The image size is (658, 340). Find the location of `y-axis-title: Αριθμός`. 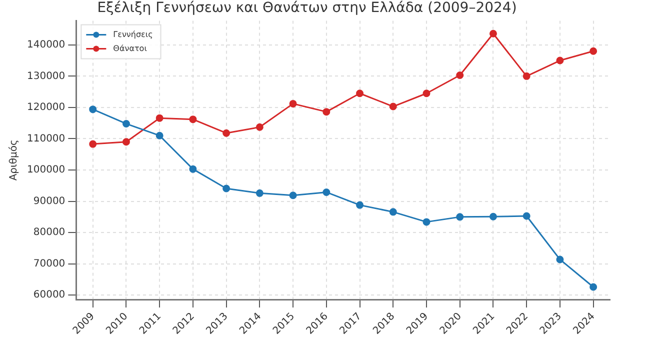

y-axis-title: Αριθμός is located at coordinates (14, 160).